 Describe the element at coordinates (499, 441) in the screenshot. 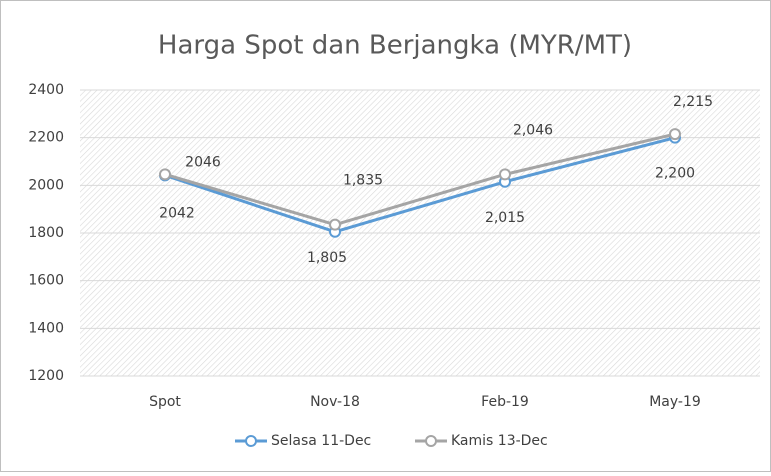

I see `legend-label: Kamis 13-Dec` at that location.